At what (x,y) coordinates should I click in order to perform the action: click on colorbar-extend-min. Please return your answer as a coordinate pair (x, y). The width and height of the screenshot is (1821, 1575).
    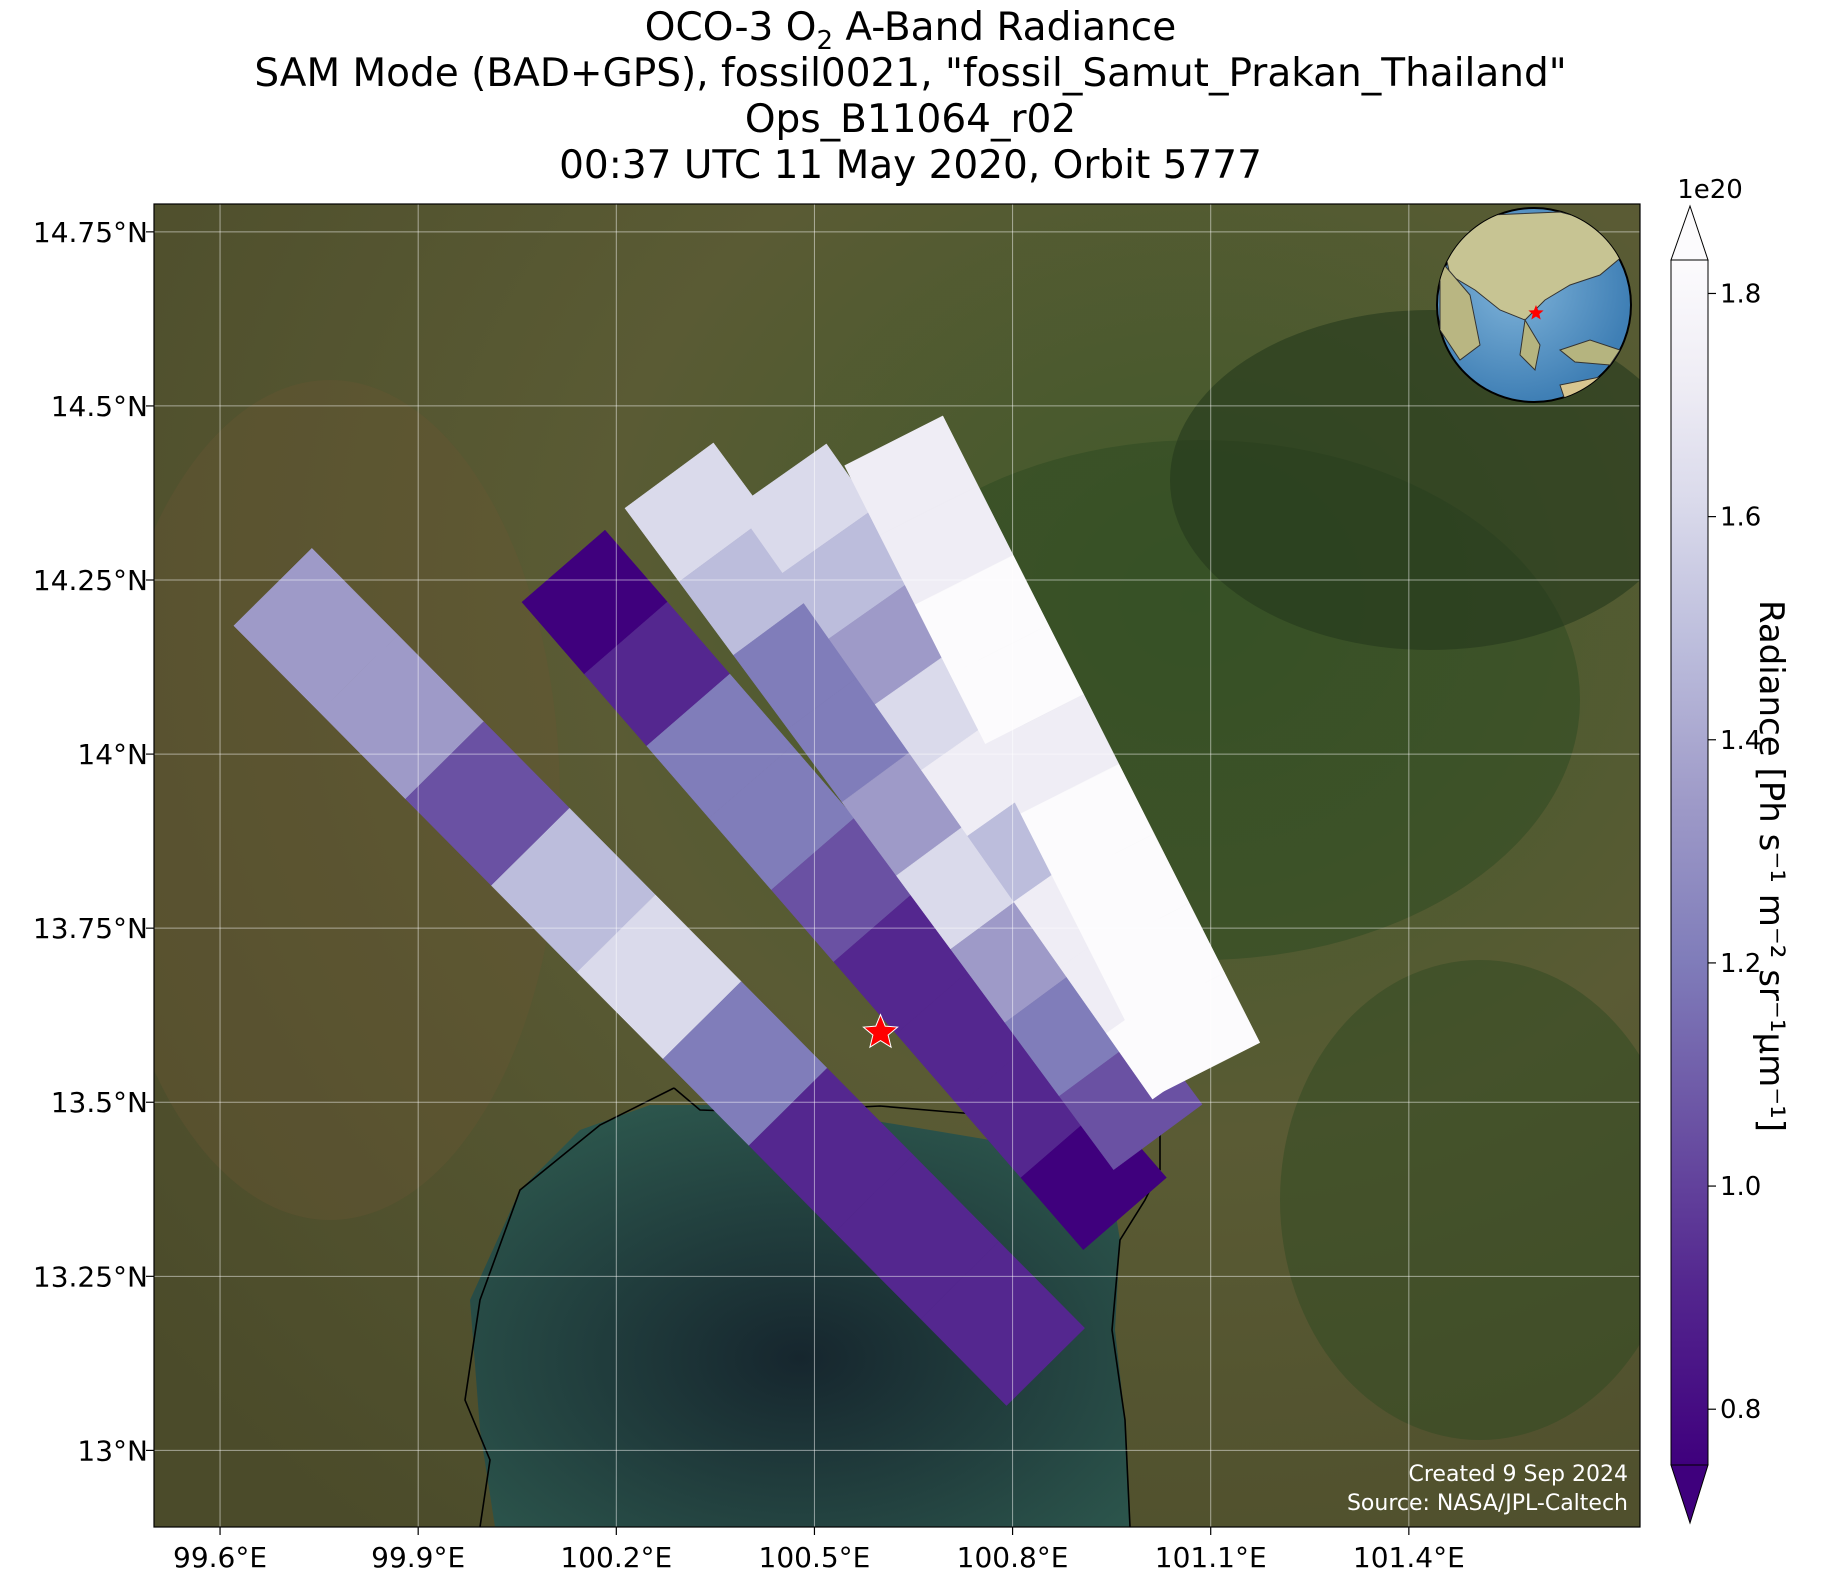
    Looking at the image, I should click on (1689, 1494).